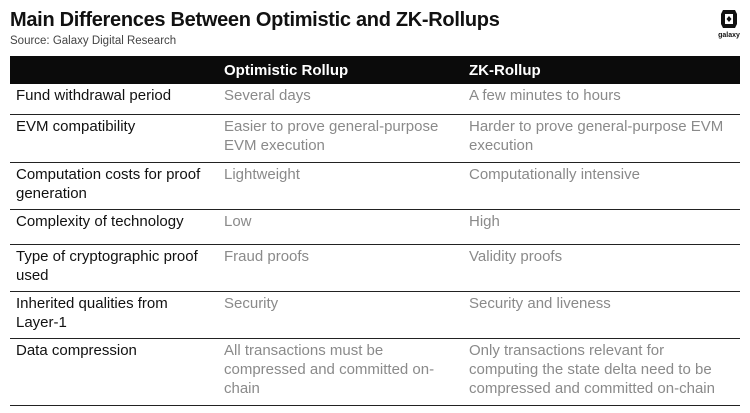 Image resolution: width=750 pixels, height=413 pixels. What do you see at coordinates (340, 268) in the screenshot?
I see `optimistic-cell: Fraud proofs` at bounding box center [340, 268].